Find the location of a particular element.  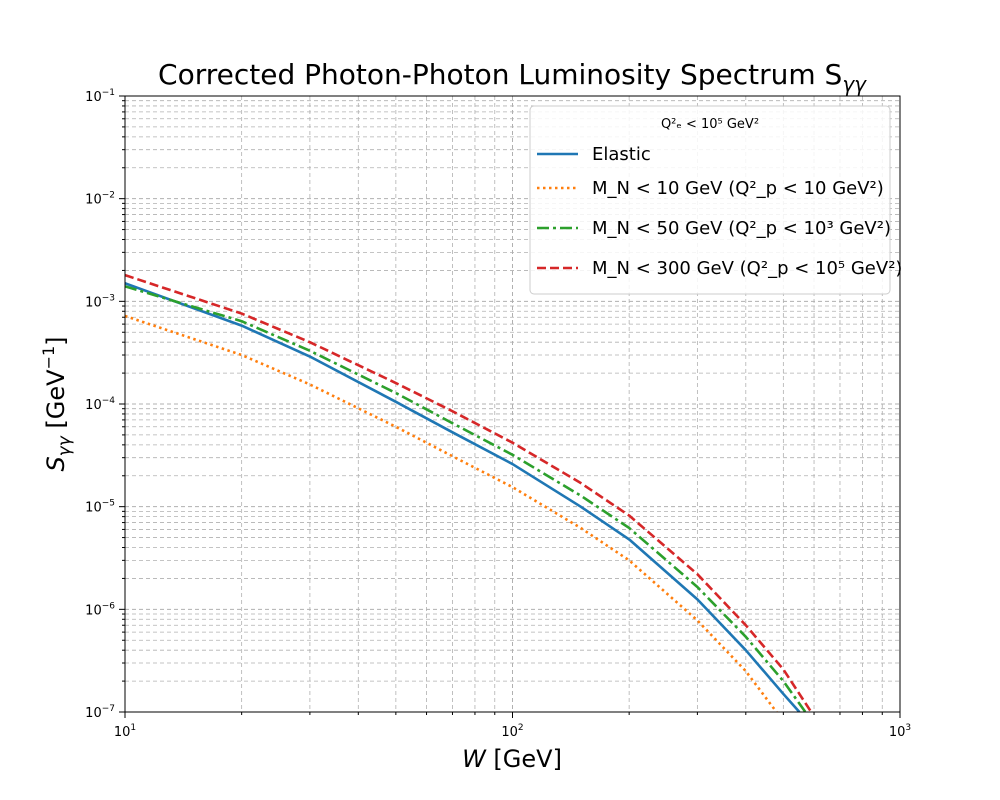

legend-label-4: M_N < 300 GeV (Q²_p < 10⁵ GeV²) is located at coordinates (747, 268).